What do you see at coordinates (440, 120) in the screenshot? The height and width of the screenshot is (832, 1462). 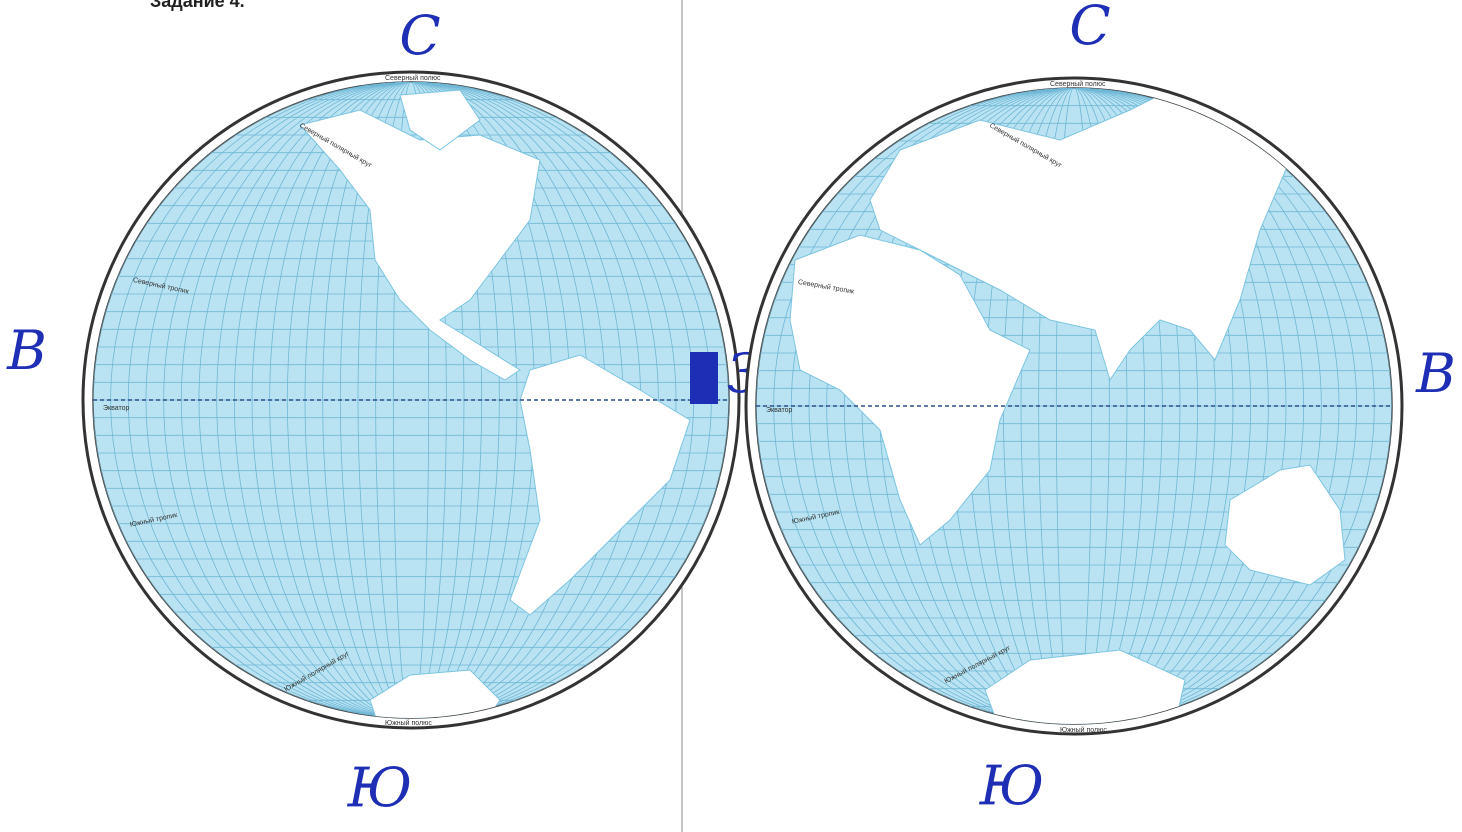 I see `greenland` at bounding box center [440, 120].